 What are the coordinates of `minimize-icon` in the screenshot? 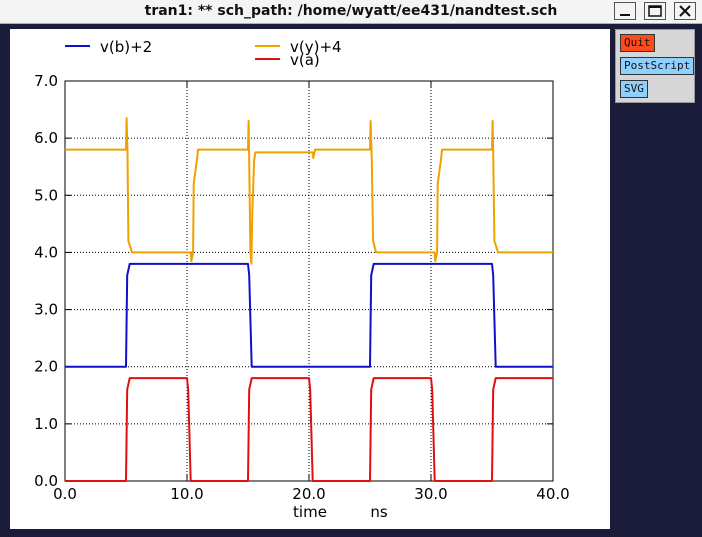 It's located at (625, 15).